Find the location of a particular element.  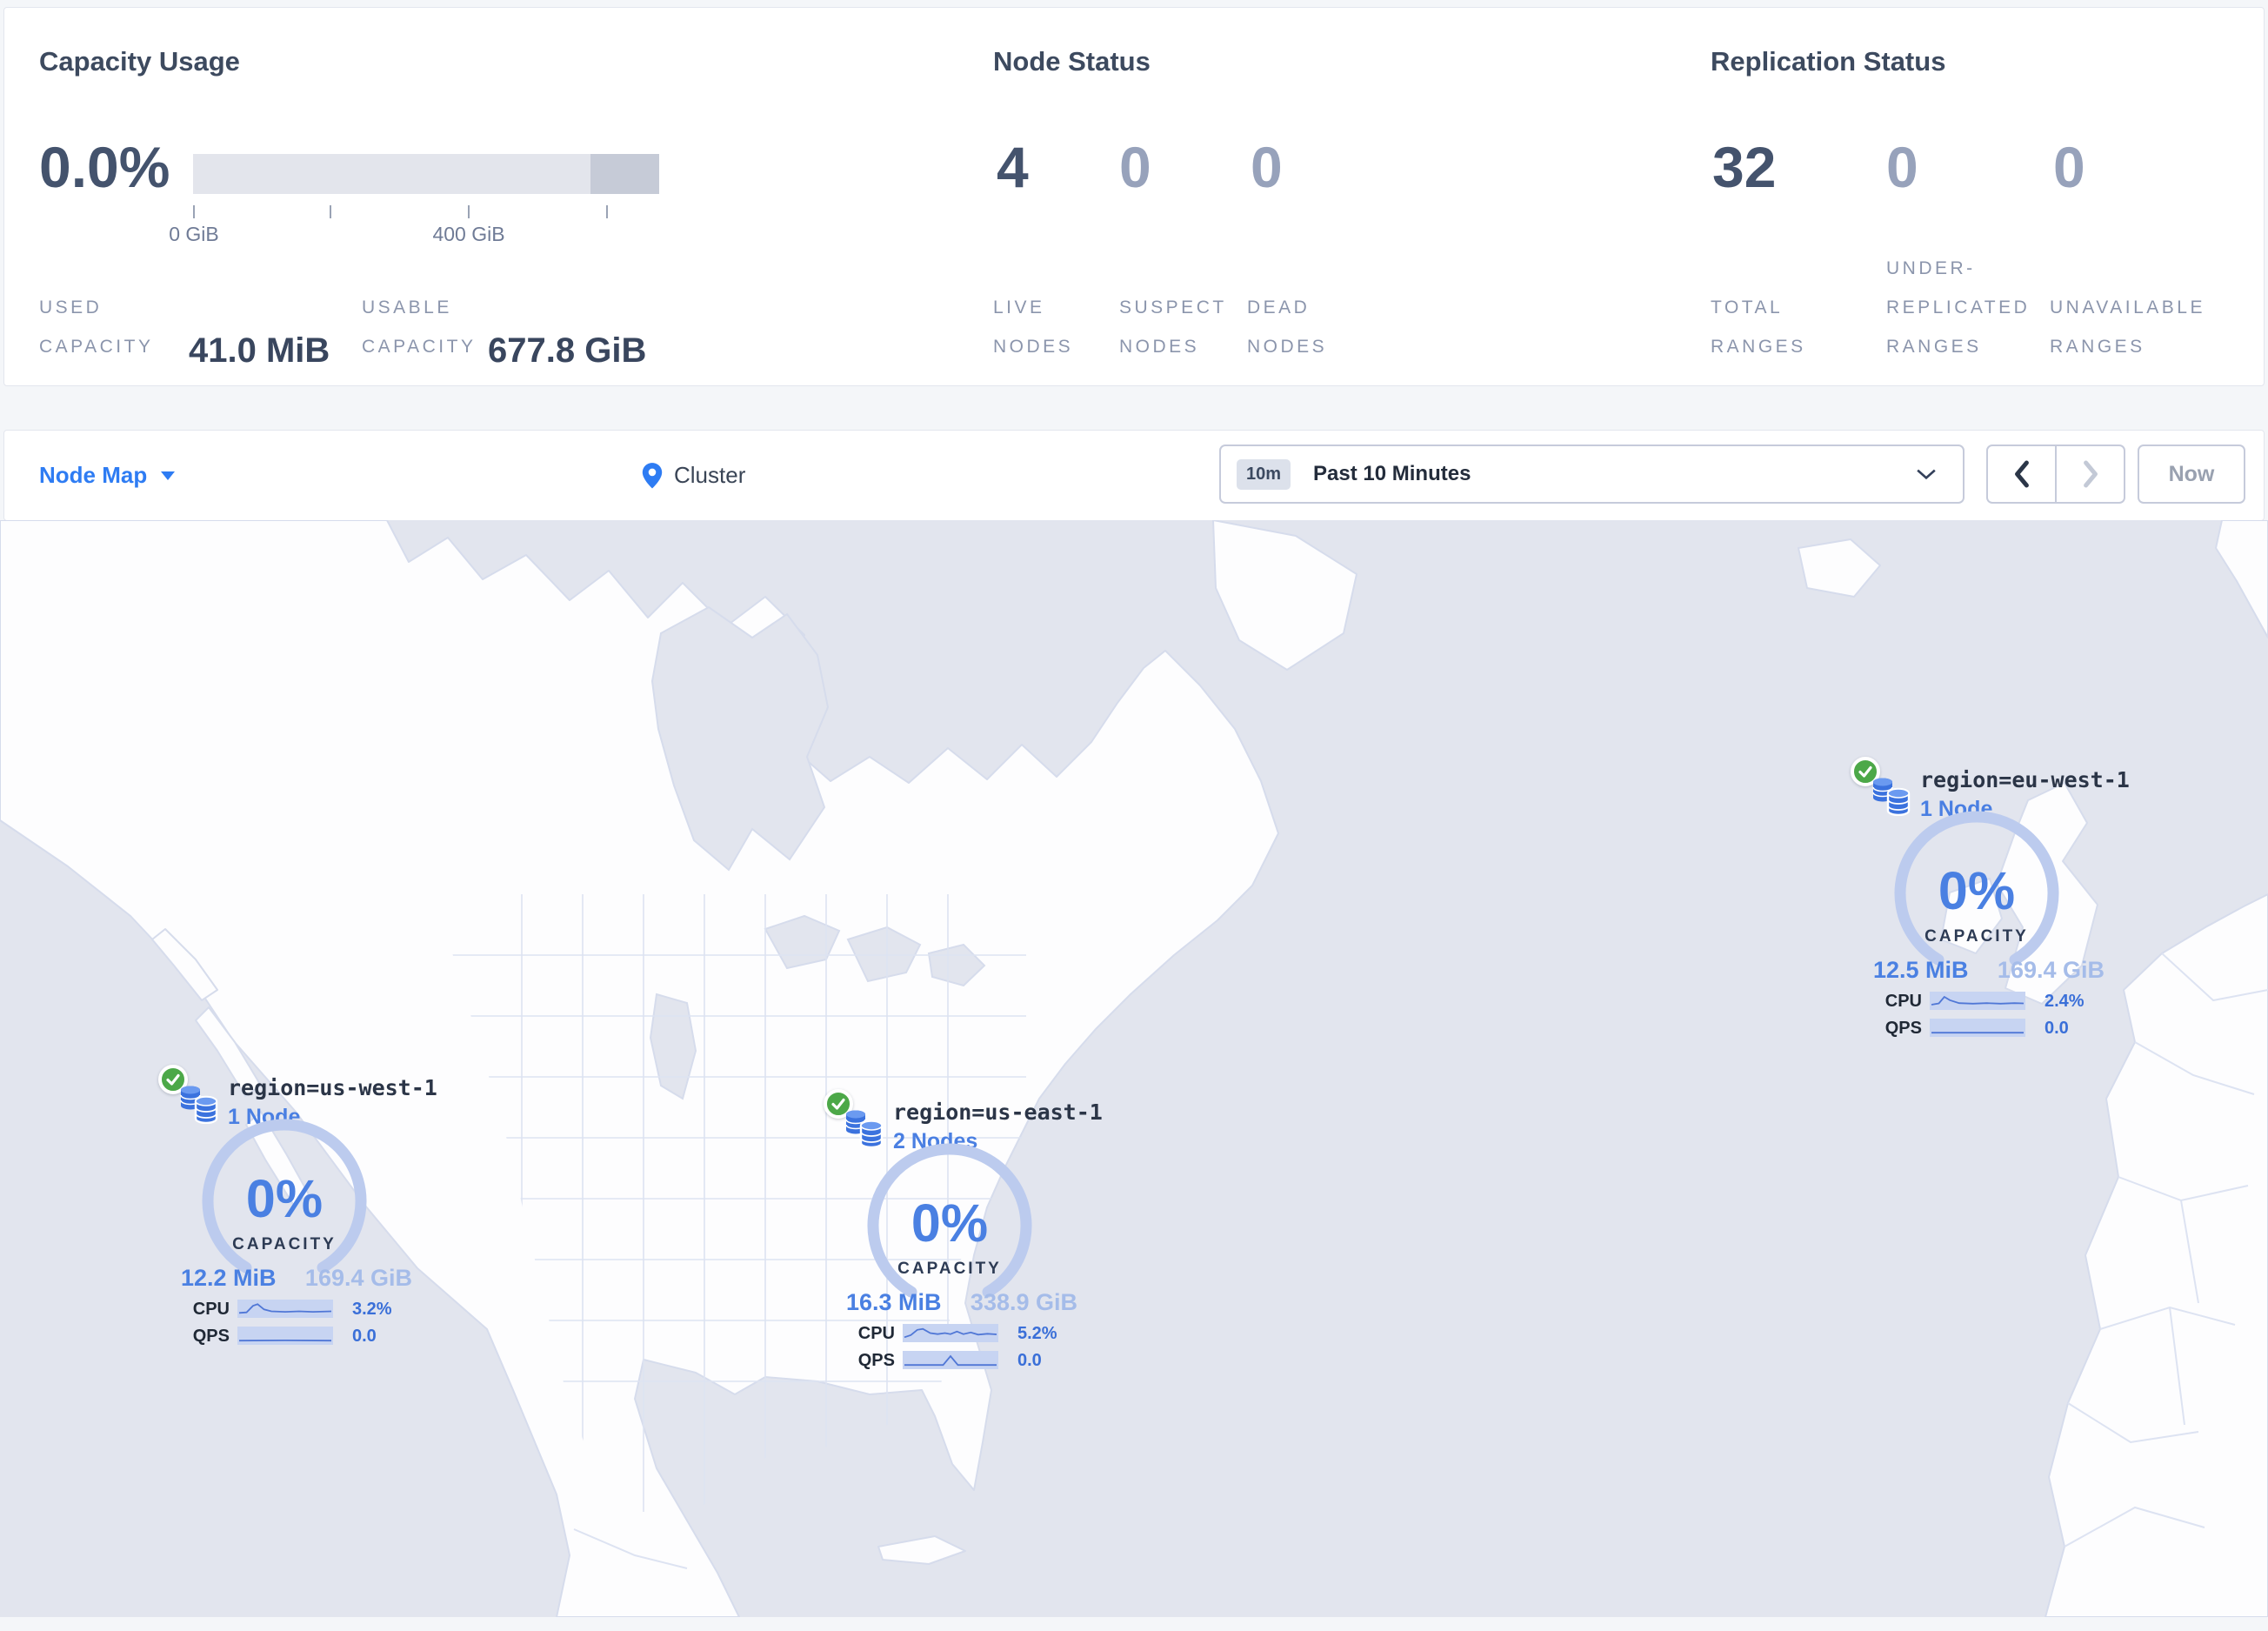

time-range-label: Past 10 Minutes is located at coordinates (1392, 473).